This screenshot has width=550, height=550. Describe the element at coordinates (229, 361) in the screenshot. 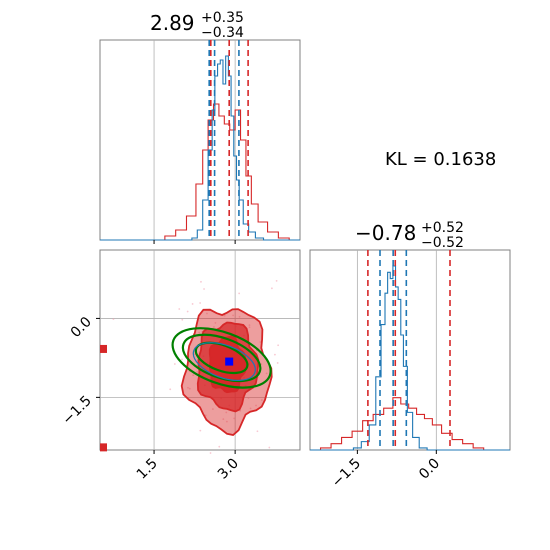

I see `joint-truth-marker` at that location.